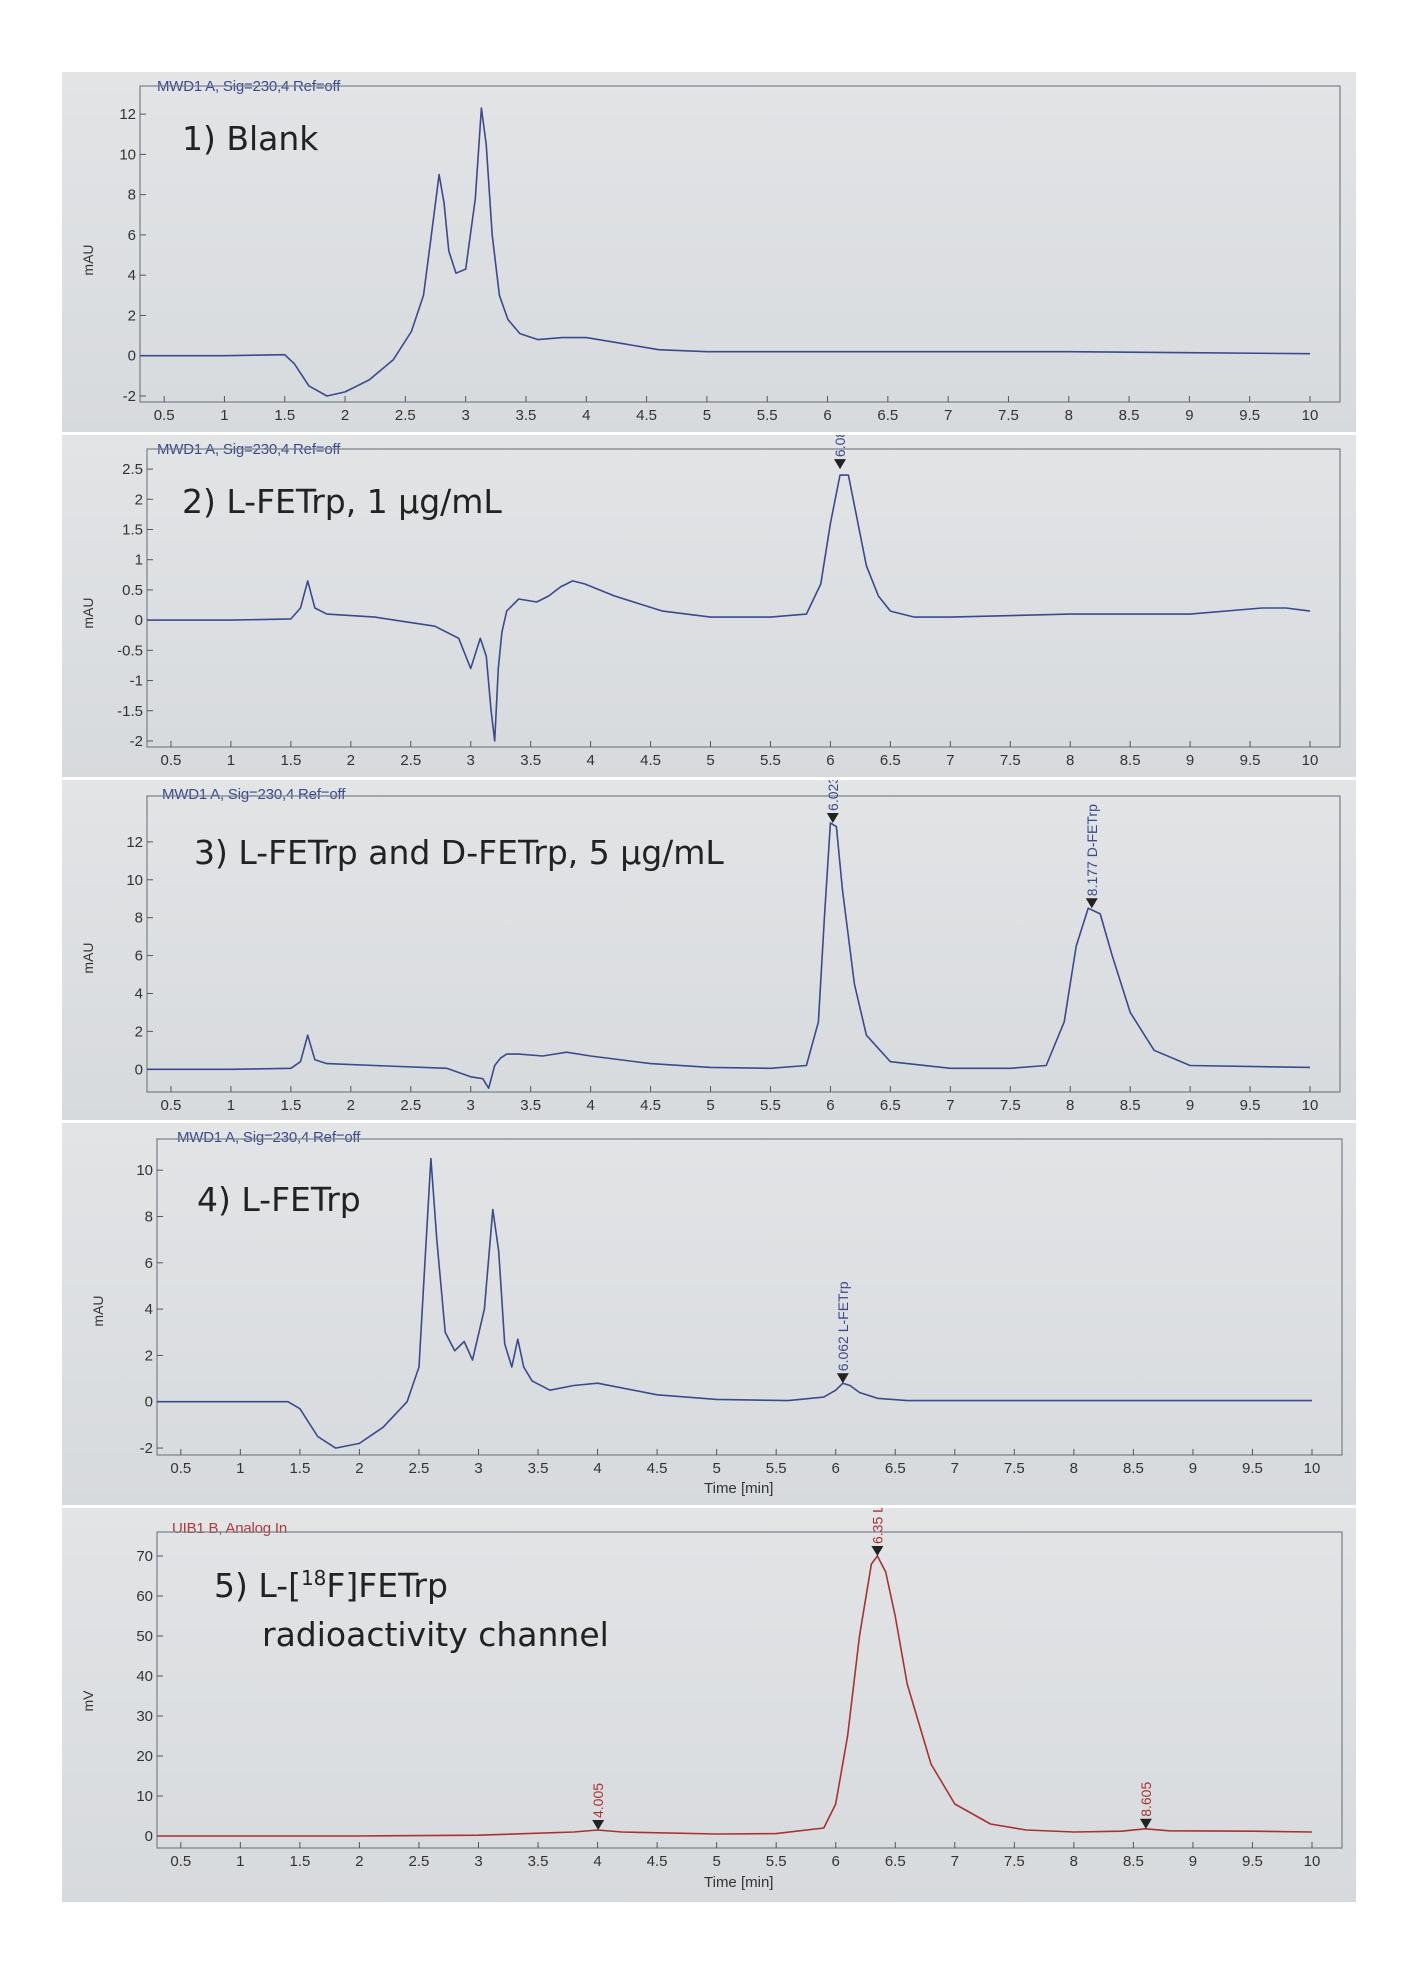  Describe the element at coordinates (144, 1716) in the screenshot. I see `y-tick-label: 30` at that location.